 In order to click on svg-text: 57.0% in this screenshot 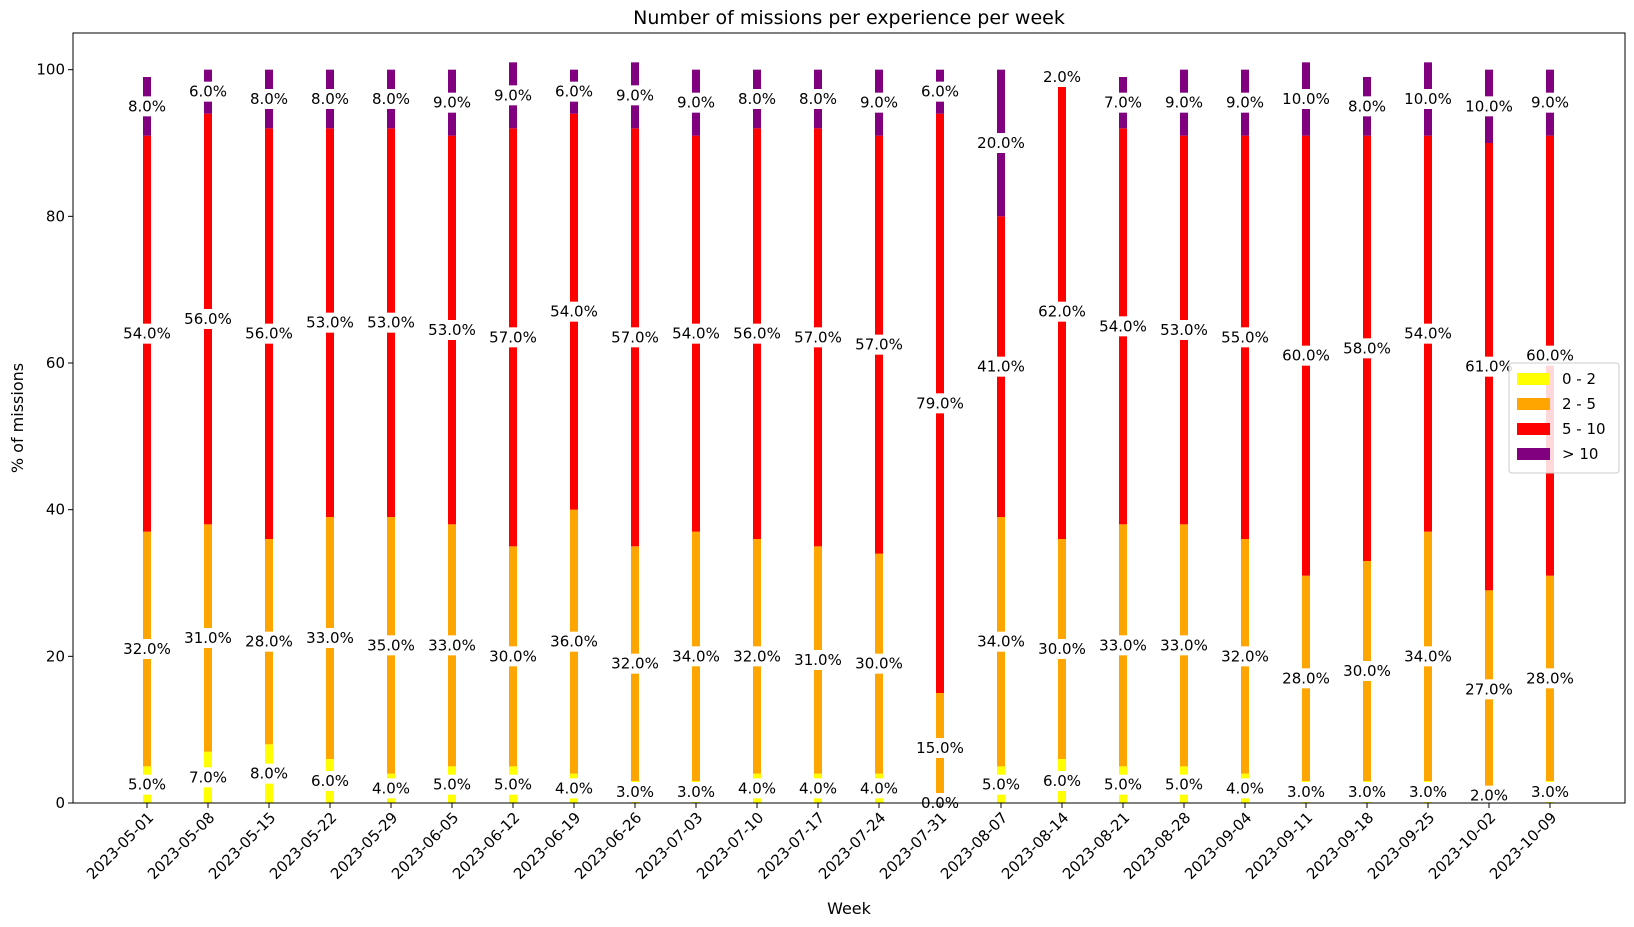, I will do `click(879, 345)`.